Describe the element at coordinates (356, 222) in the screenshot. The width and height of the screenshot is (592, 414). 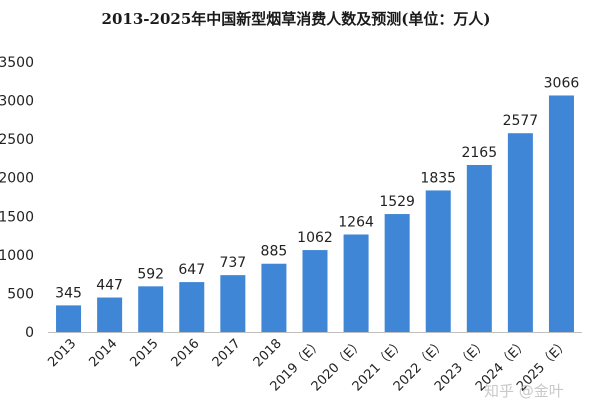
I see `bar-value-label: 1264` at that location.